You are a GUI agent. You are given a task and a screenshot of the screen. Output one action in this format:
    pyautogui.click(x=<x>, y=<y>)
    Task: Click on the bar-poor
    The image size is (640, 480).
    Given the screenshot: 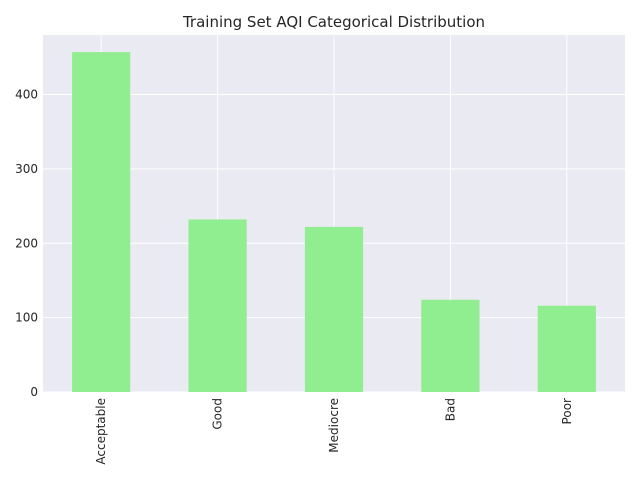 What is the action you would take?
    pyautogui.click(x=566, y=348)
    